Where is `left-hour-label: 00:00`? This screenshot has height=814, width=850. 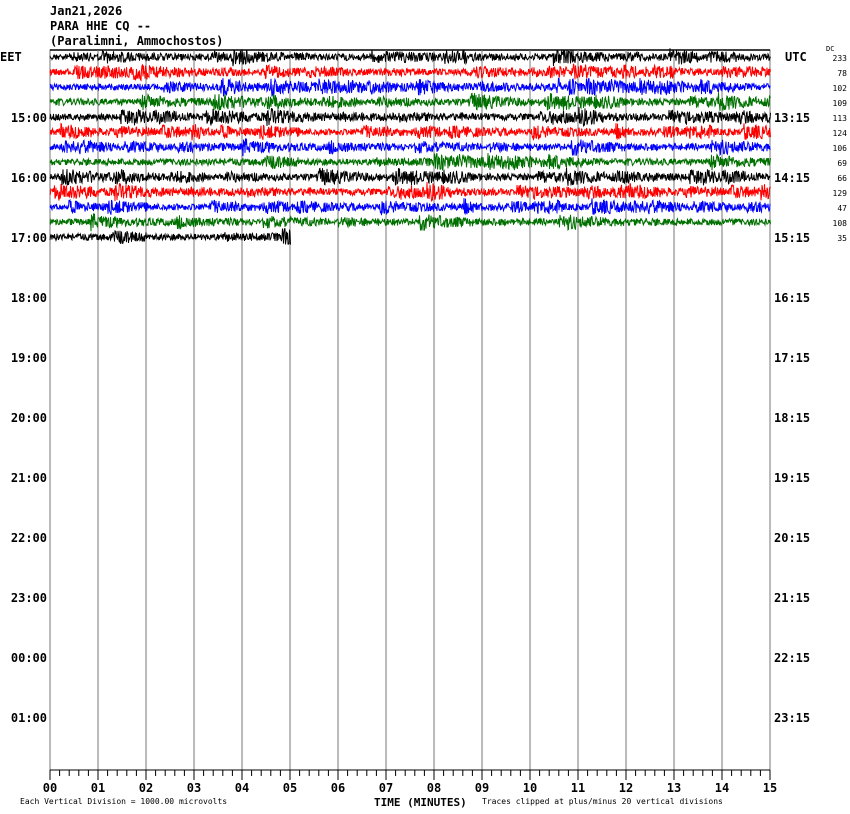 left-hour-label: 00:00 is located at coordinates (29, 658).